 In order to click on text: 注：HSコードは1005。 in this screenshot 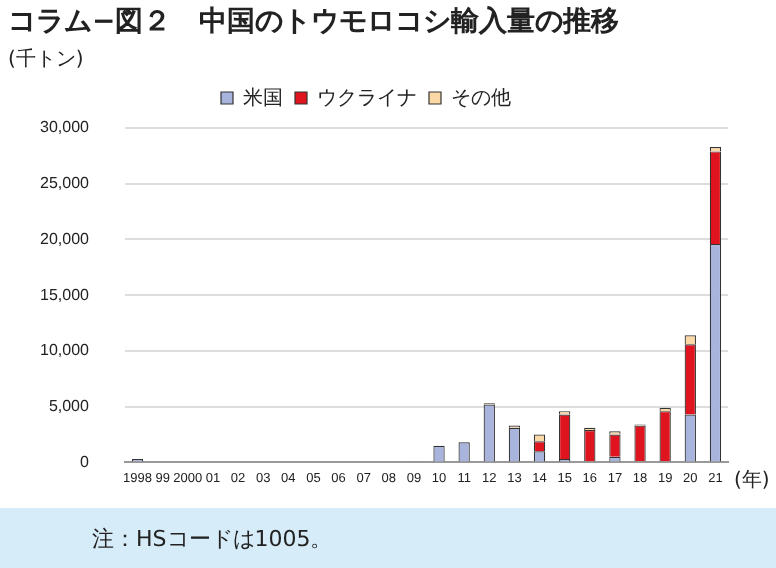, I will do `click(212, 539)`.